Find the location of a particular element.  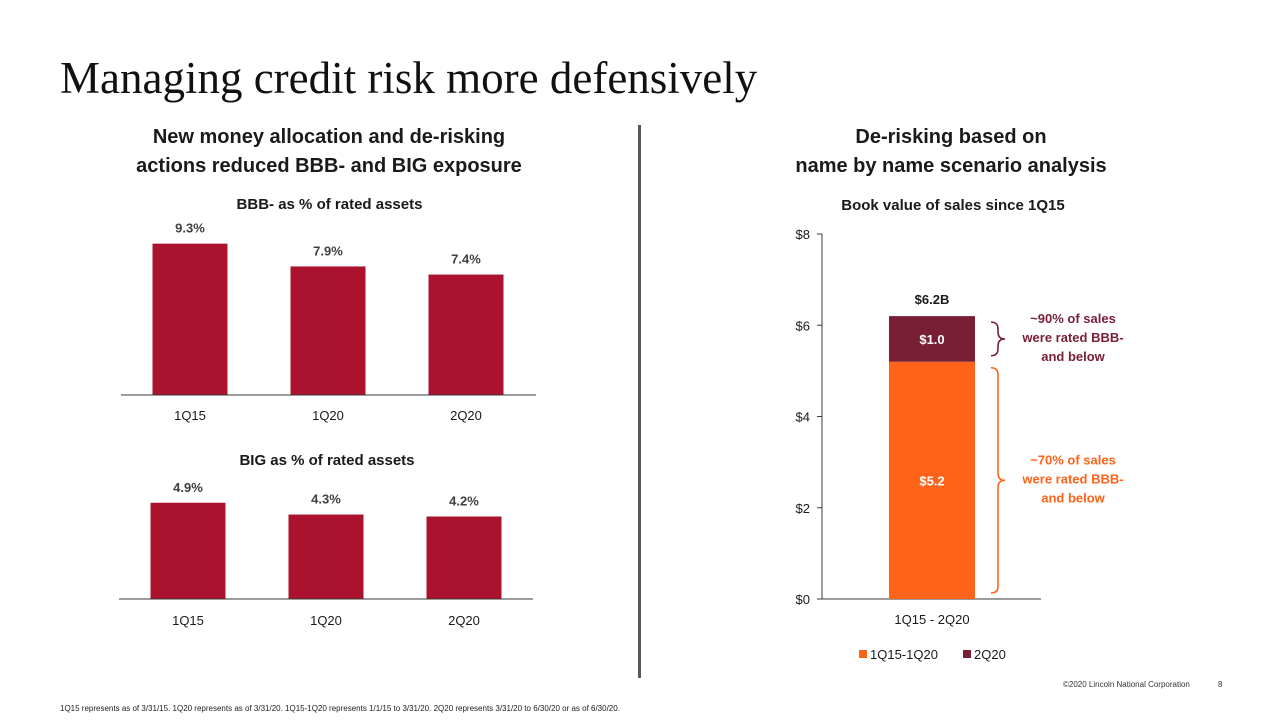

big-bar-1q15 is located at coordinates (188, 550).